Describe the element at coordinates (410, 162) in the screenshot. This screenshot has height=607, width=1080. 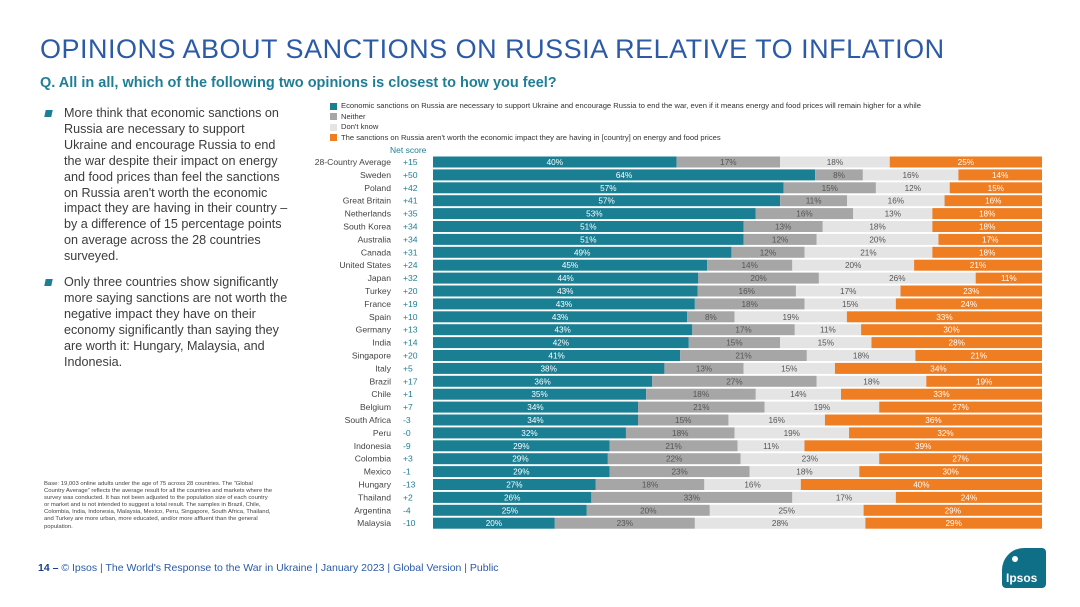
I see `net-score-label: +15` at that location.